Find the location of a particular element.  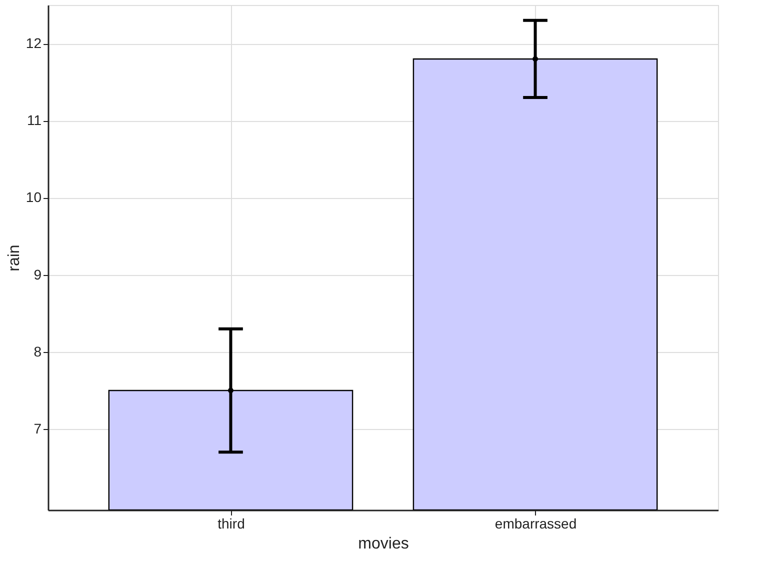

y-axis-title: rain is located at coordinates (14, 258).